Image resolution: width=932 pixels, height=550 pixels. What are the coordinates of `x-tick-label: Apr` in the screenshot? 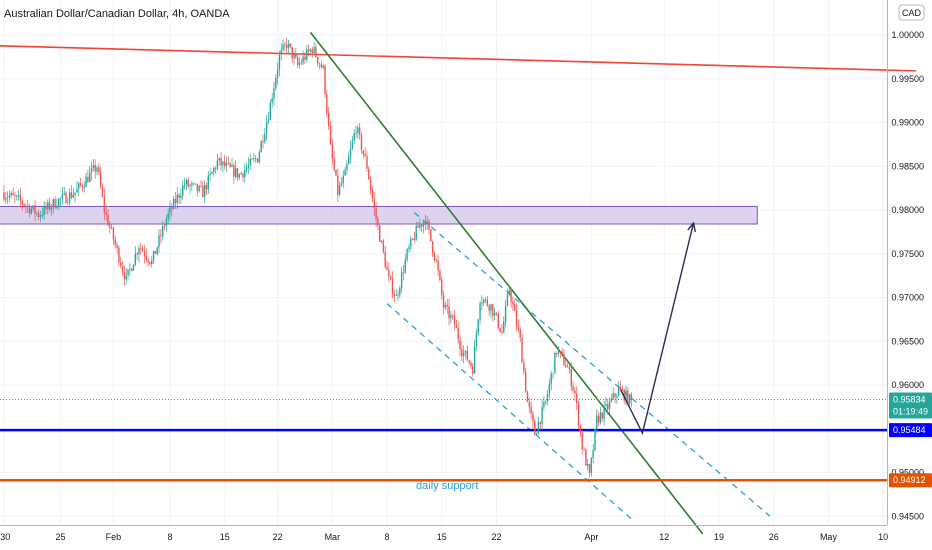 It's located at (591, 537).